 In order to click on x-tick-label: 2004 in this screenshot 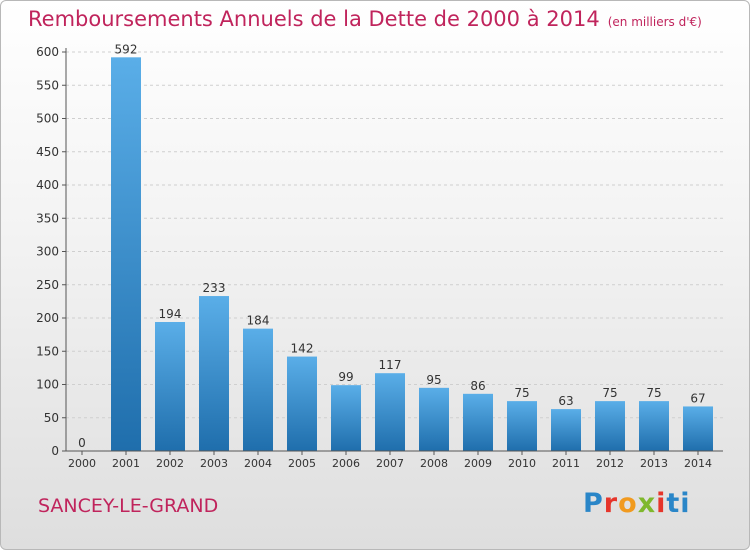, I will do `click(258, 463)`.